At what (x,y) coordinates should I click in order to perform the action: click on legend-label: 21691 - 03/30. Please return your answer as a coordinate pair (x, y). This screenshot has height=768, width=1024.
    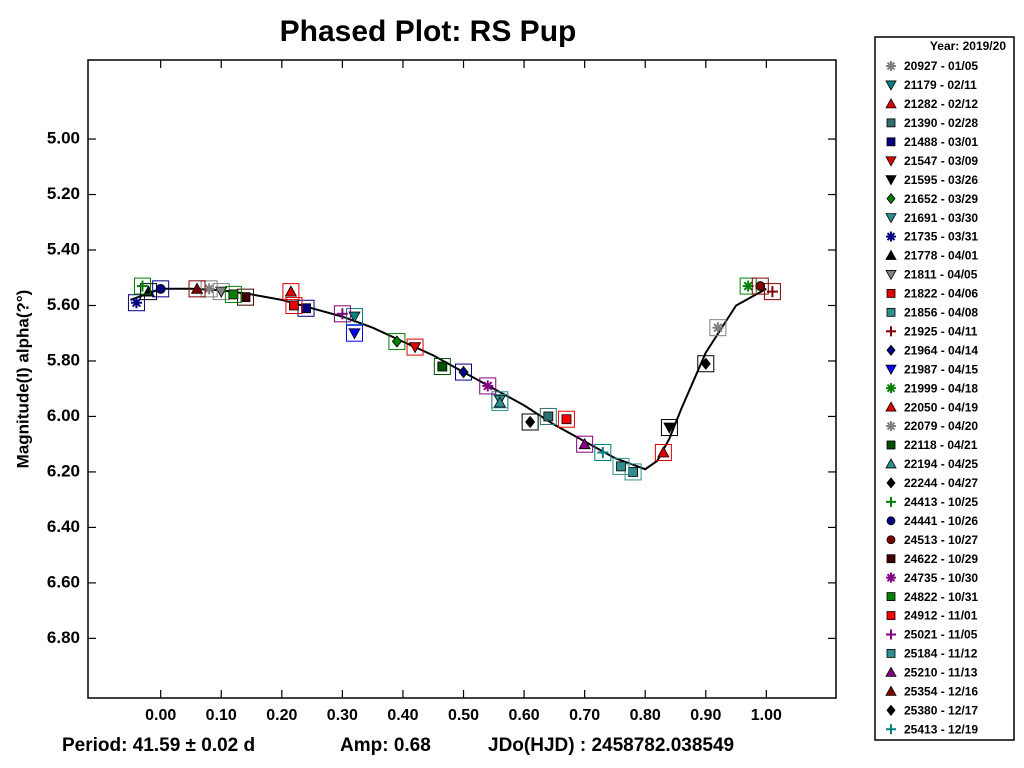
    Looking at the image, I should click on (941, 218).